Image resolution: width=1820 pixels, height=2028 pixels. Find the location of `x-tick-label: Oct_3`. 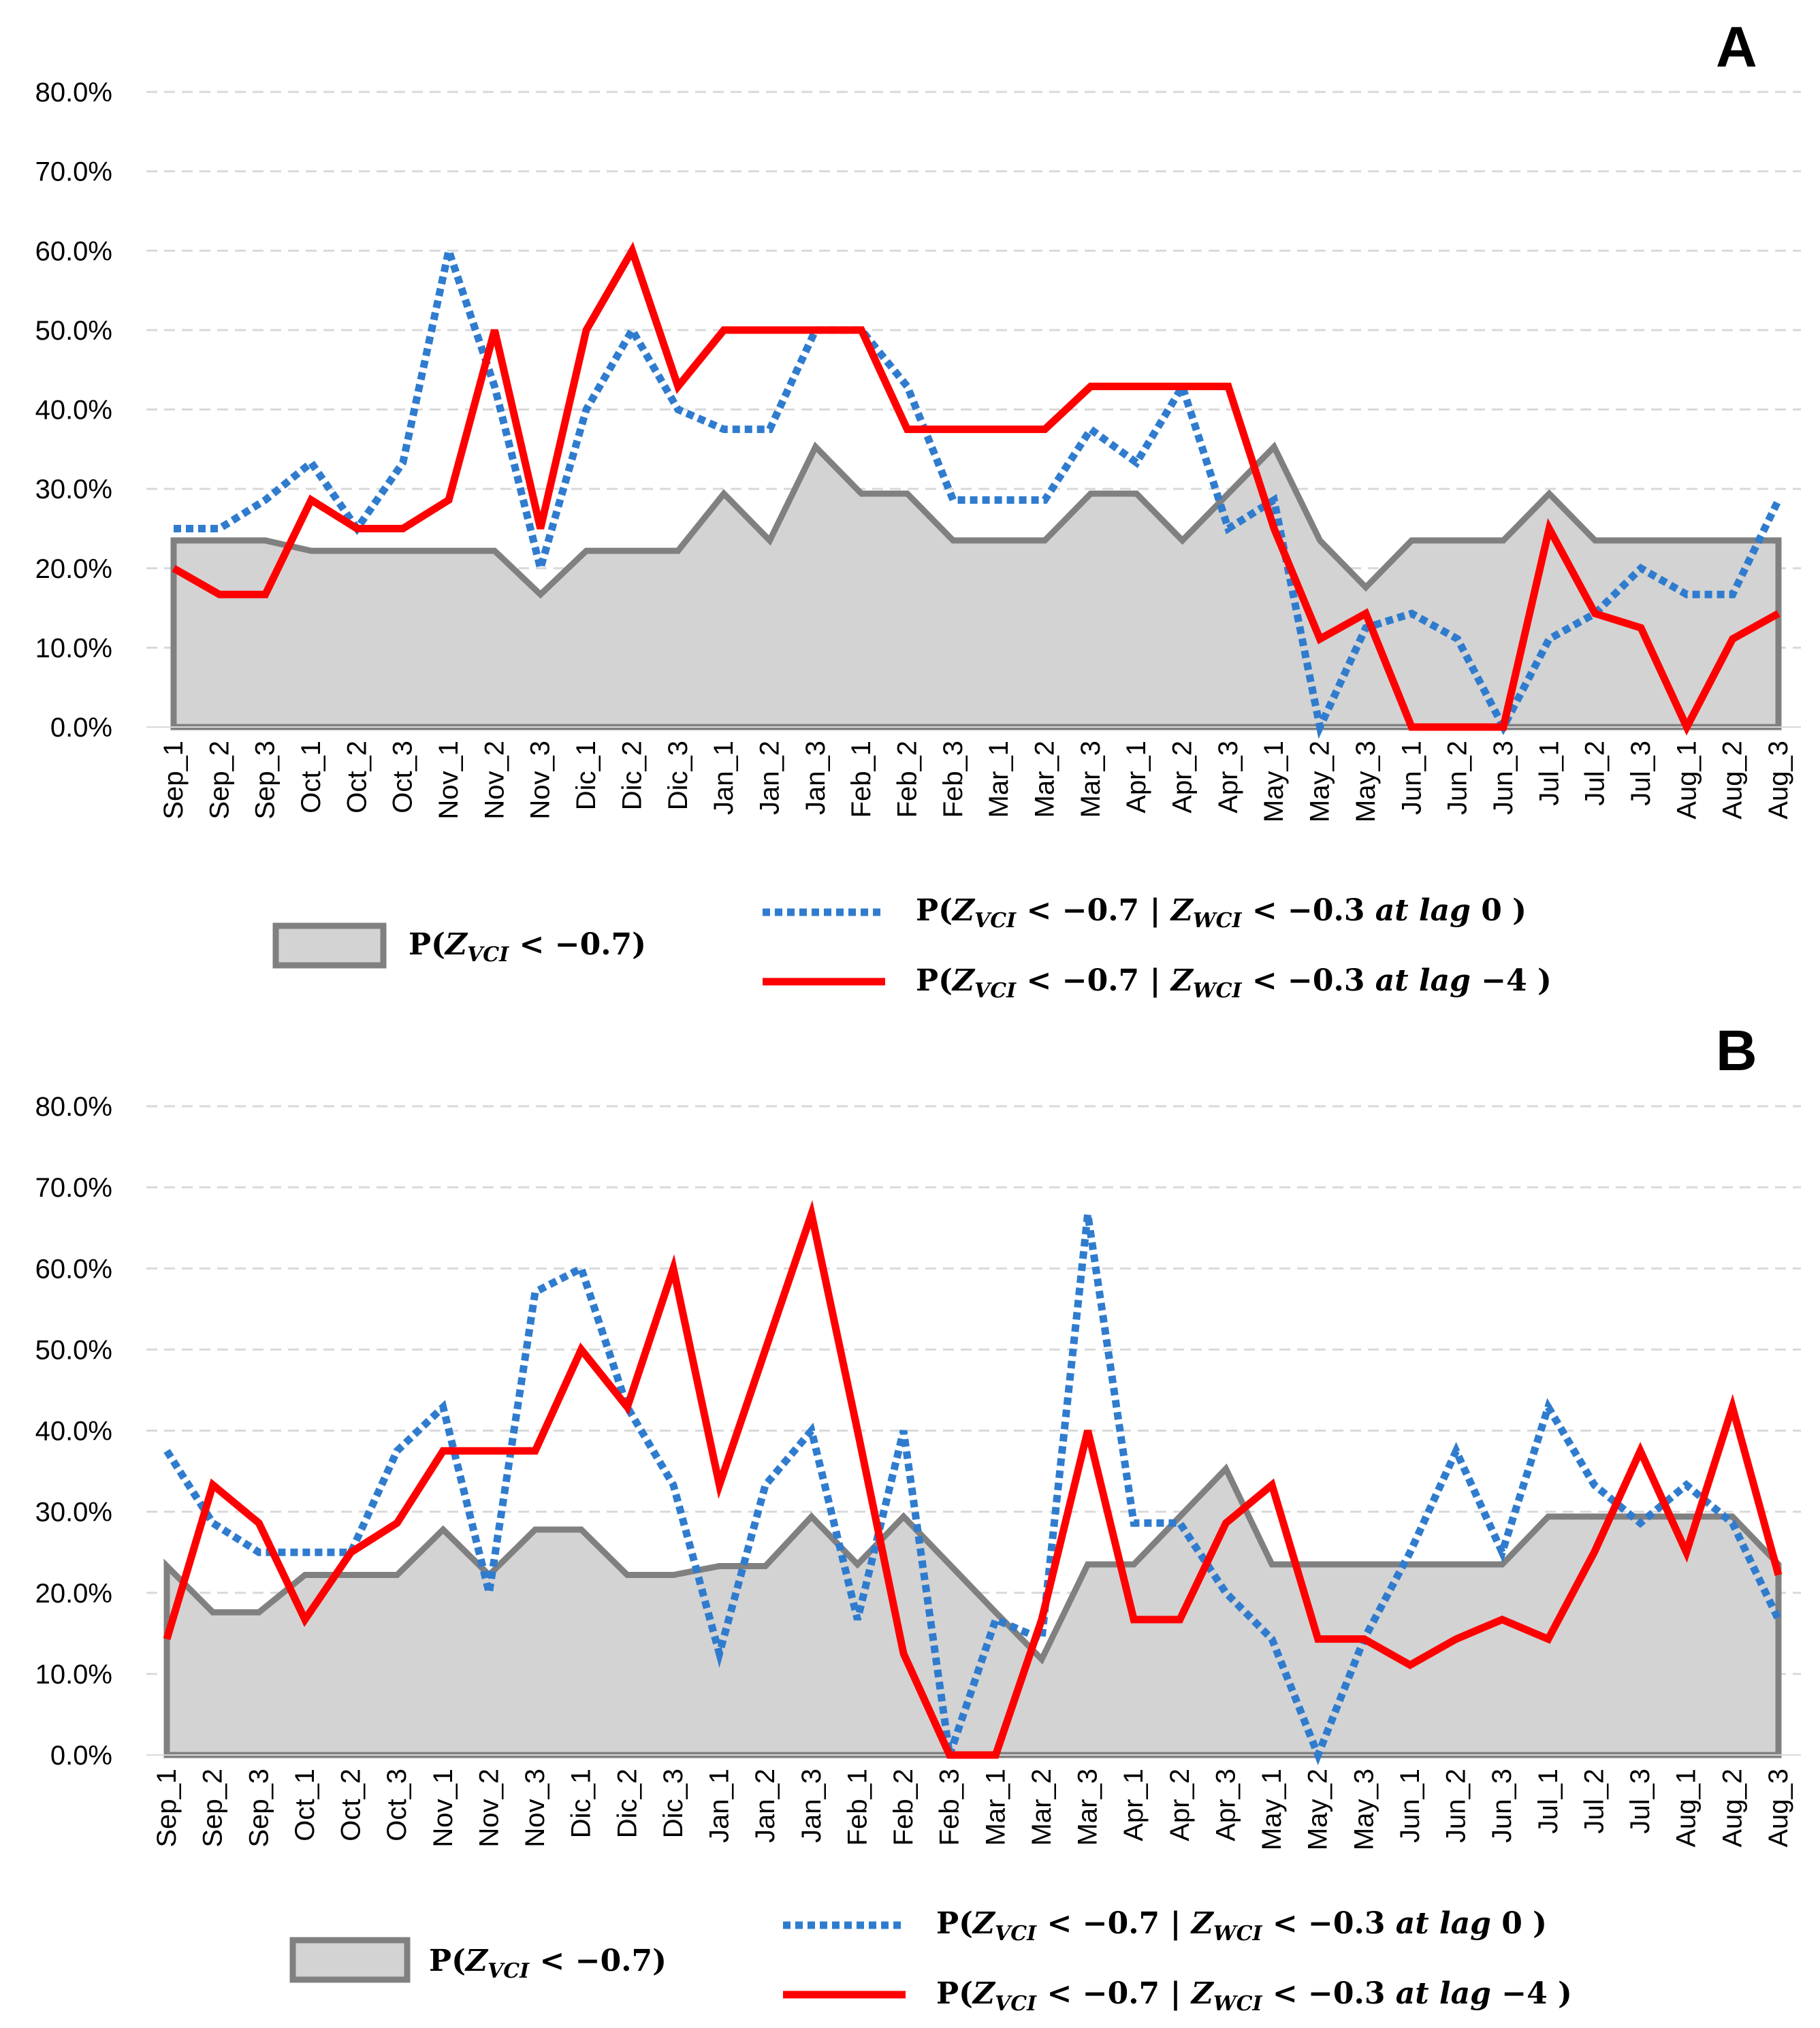

x-tick-label: Oct_3 is located at coordinates (403, 778).